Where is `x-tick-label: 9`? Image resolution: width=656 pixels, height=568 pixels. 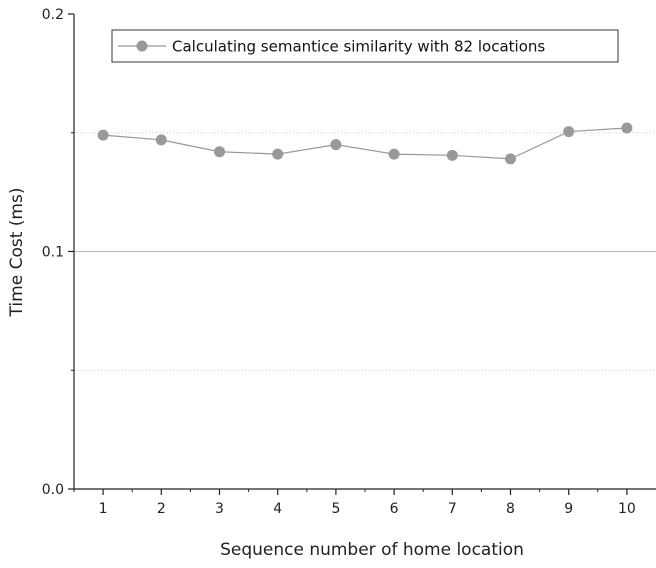
x-tick-label: 9 is located at coordinates (568, 509).